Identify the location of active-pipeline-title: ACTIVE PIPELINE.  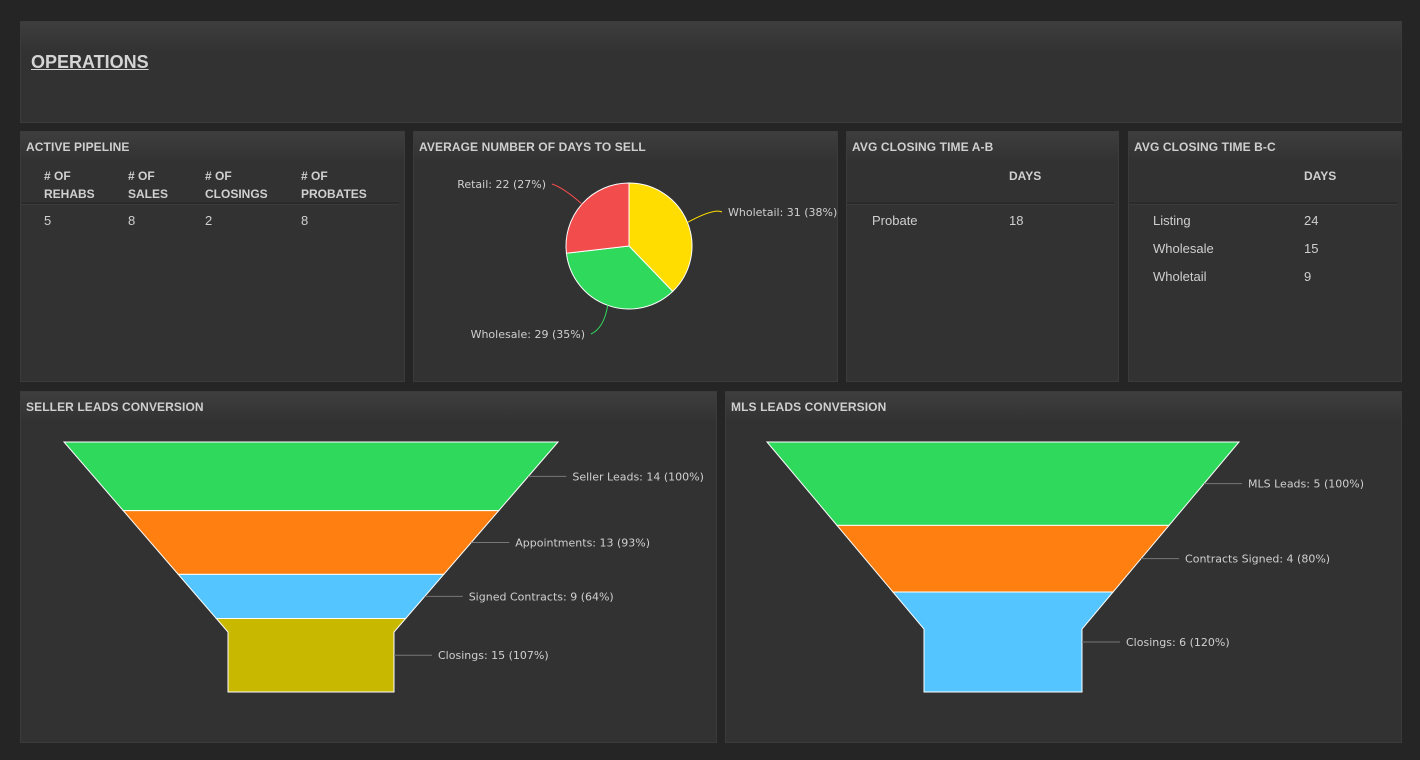
(78, 147).